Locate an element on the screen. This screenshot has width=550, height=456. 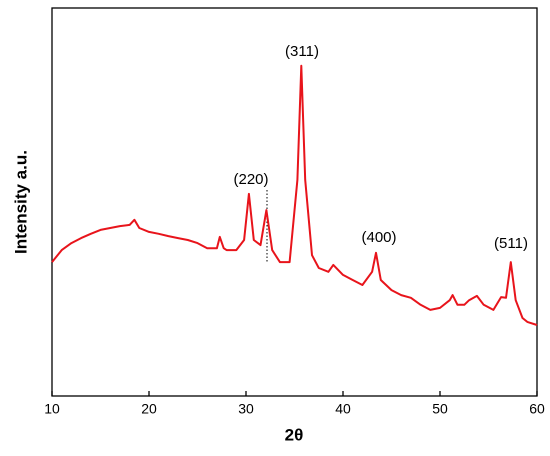
peak-label: (311) is located at coordinates (302, 51).